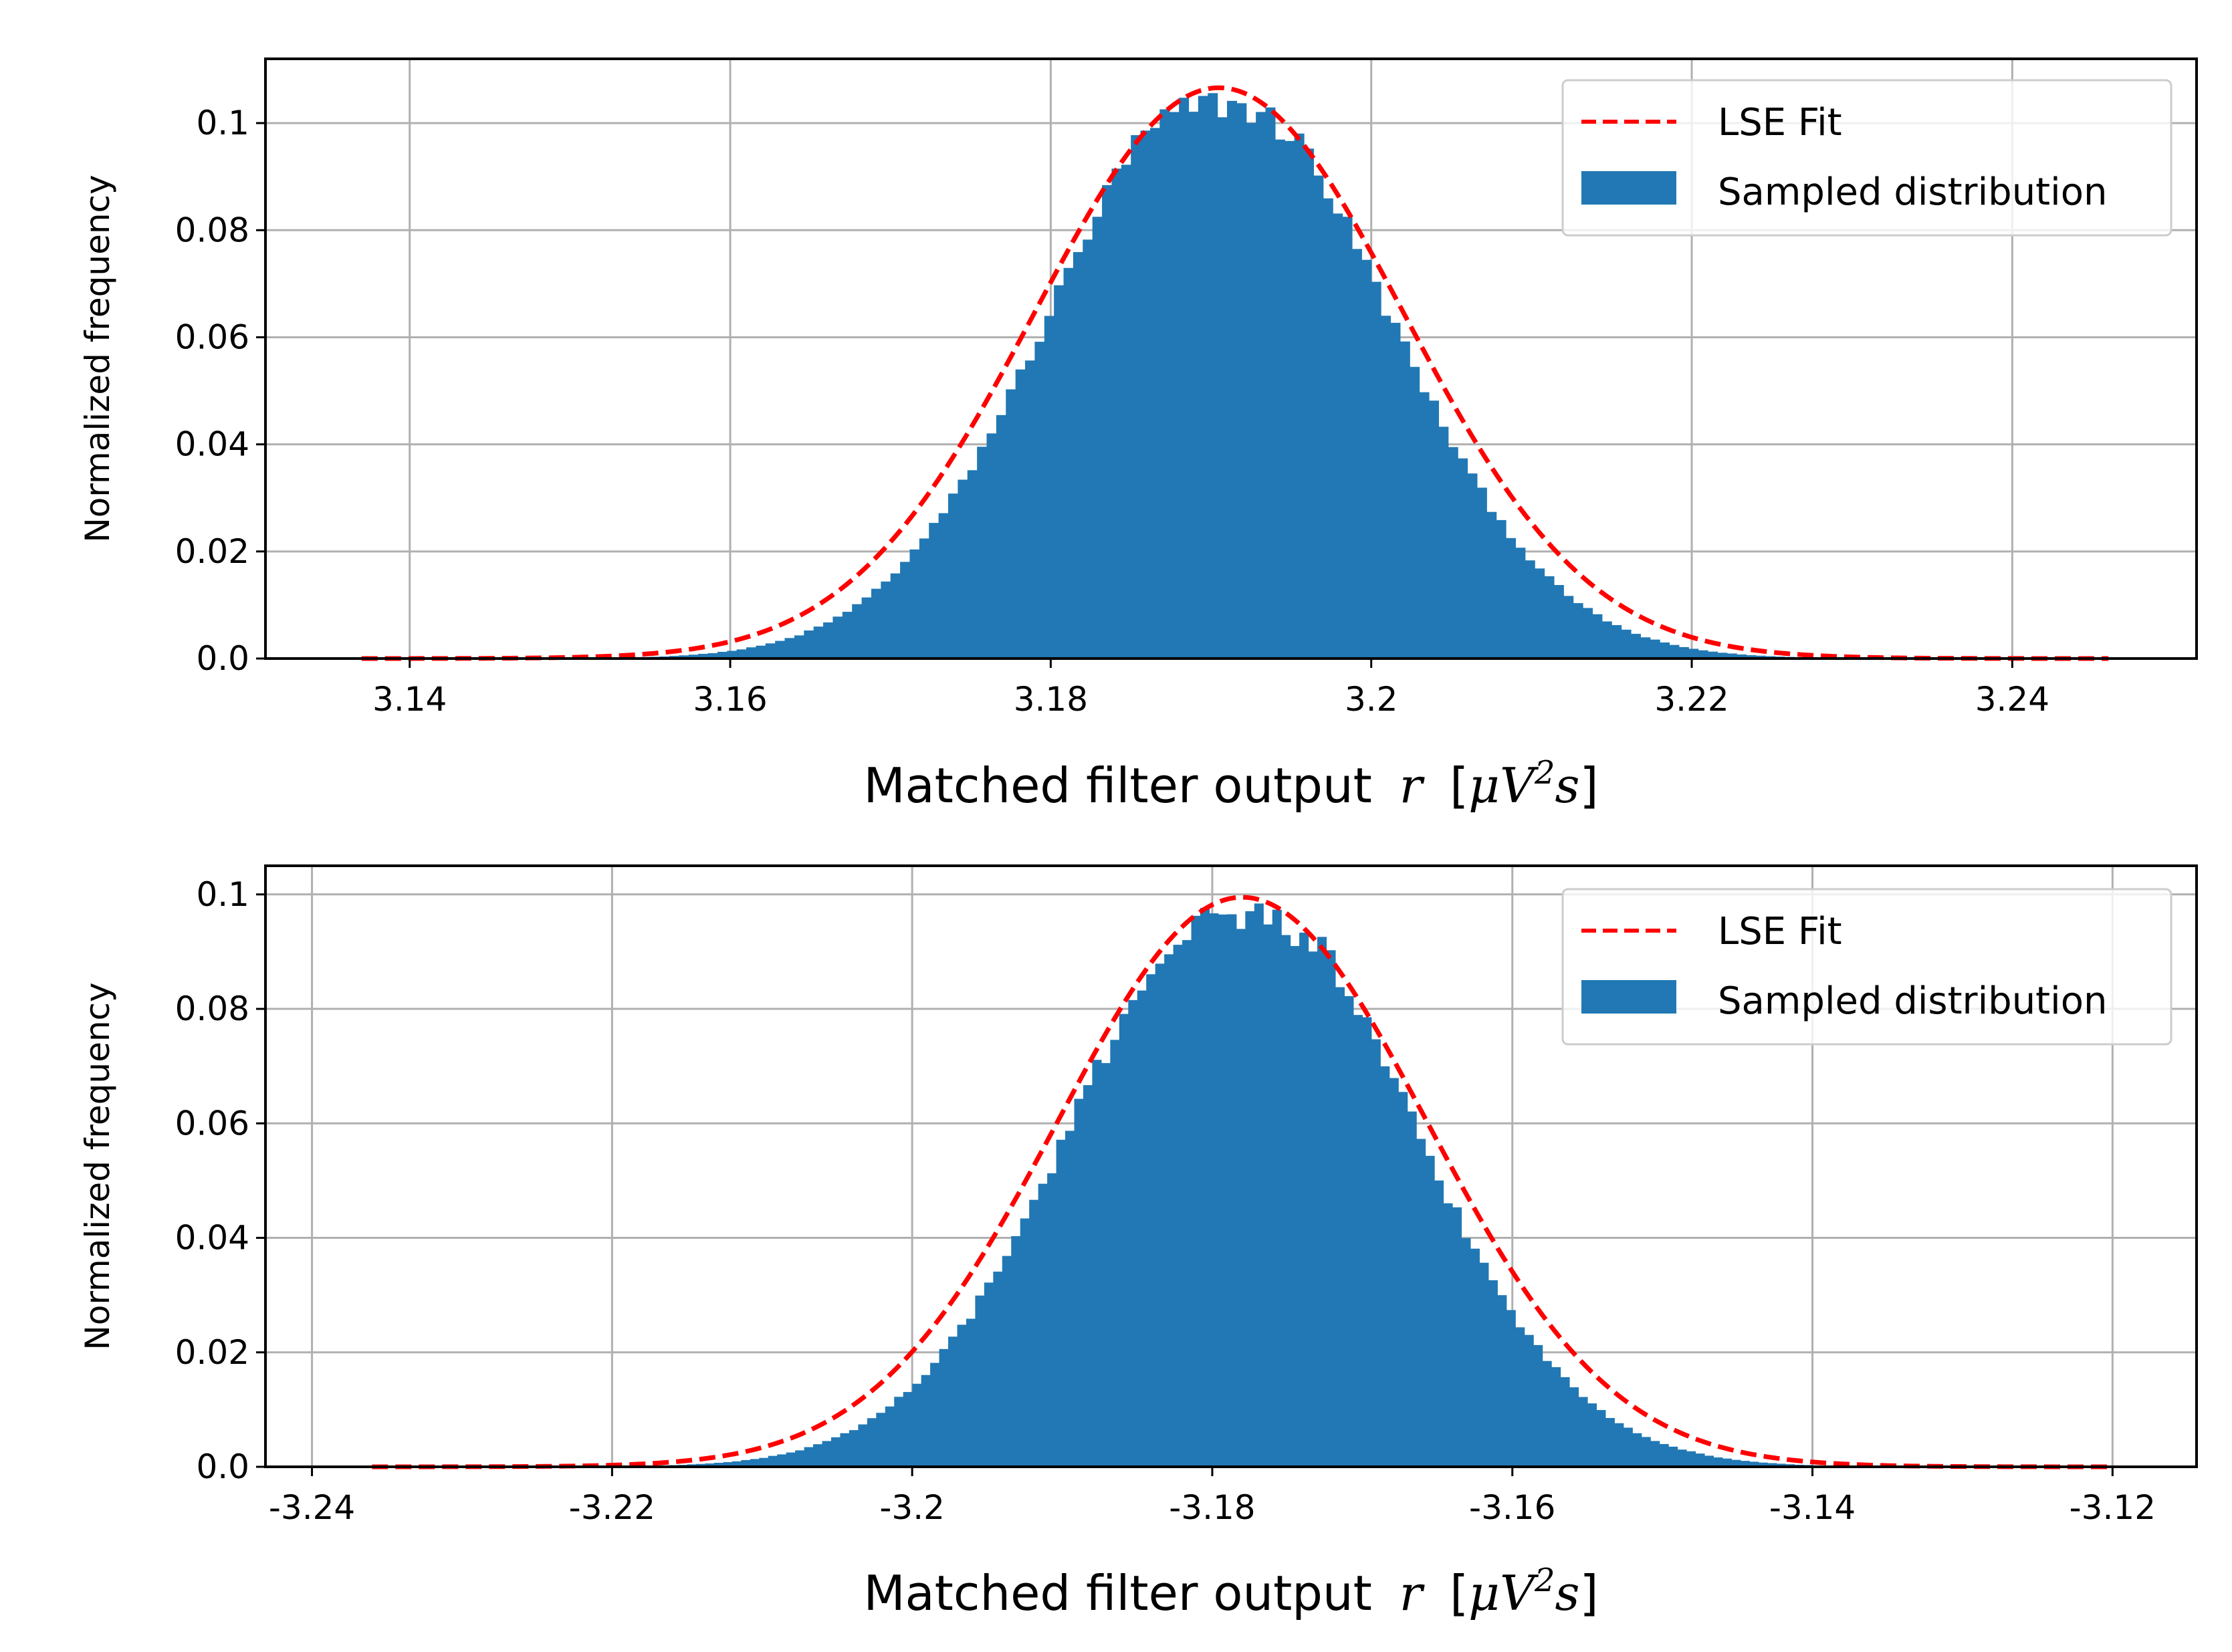 Image resolution: width=2232 pixels, height=1652 pixels. What do you see at coordinates (312, 1507) in the screenshot?
I see `bottom-x-tick-label: -3.24` at bounding box center [312, 1507].